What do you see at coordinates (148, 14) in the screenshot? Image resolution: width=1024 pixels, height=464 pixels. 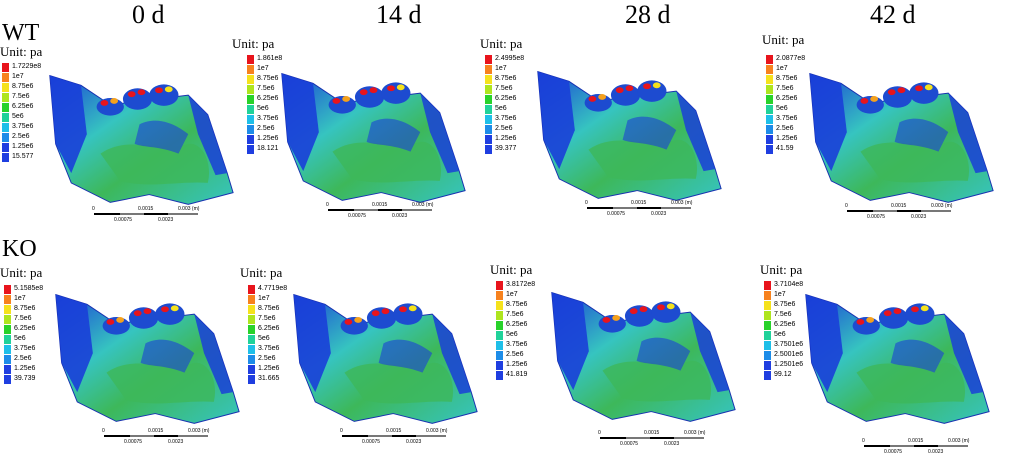 I see `column-header-0d: 0 d` at bounding box center [148, 14].